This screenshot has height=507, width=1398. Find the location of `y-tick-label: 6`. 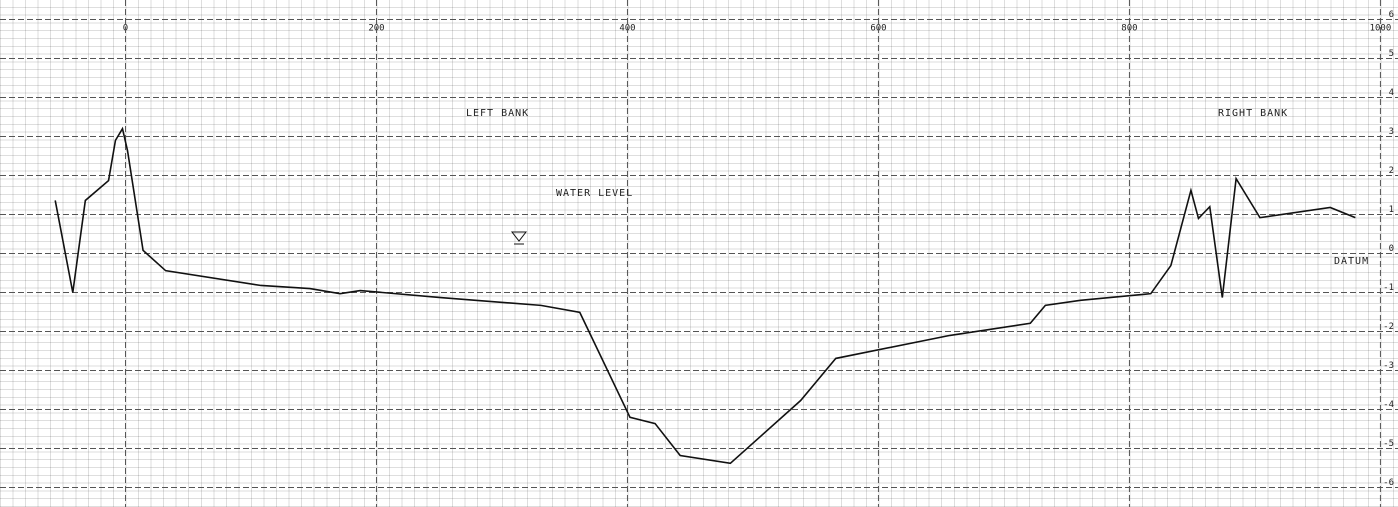

y-tick-label: 6 is located at coordinates (1391, 15).